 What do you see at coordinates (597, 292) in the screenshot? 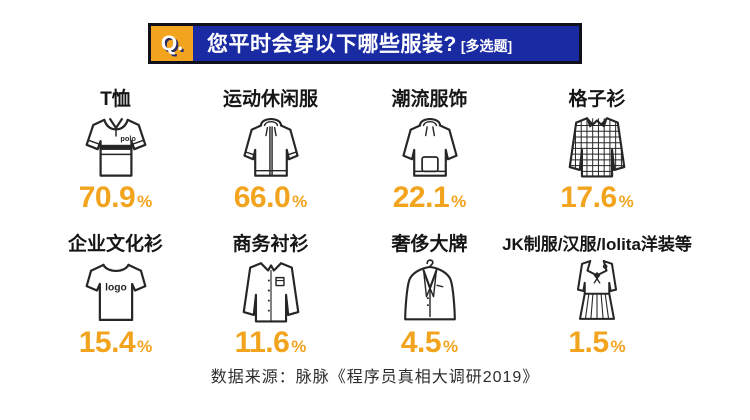
I see `sailor-uniform-icon` at bounding box center [597, 292].